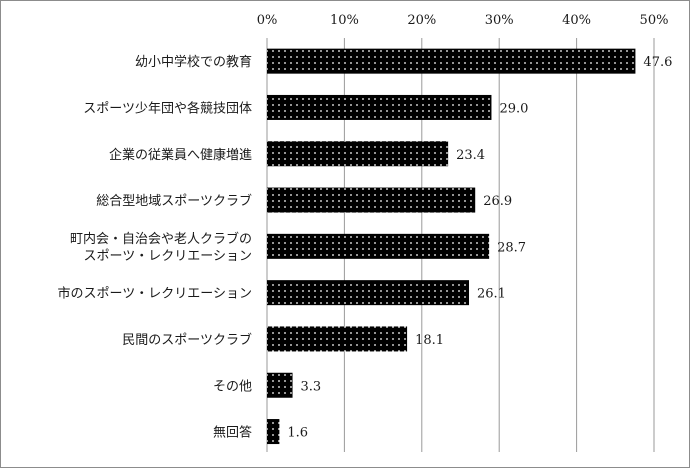  What do you see at coordinates (161, 239) in the screenshot?
I see `category-label: 町内会・自治会や老人クラブの` at bounding box center [161, 239].